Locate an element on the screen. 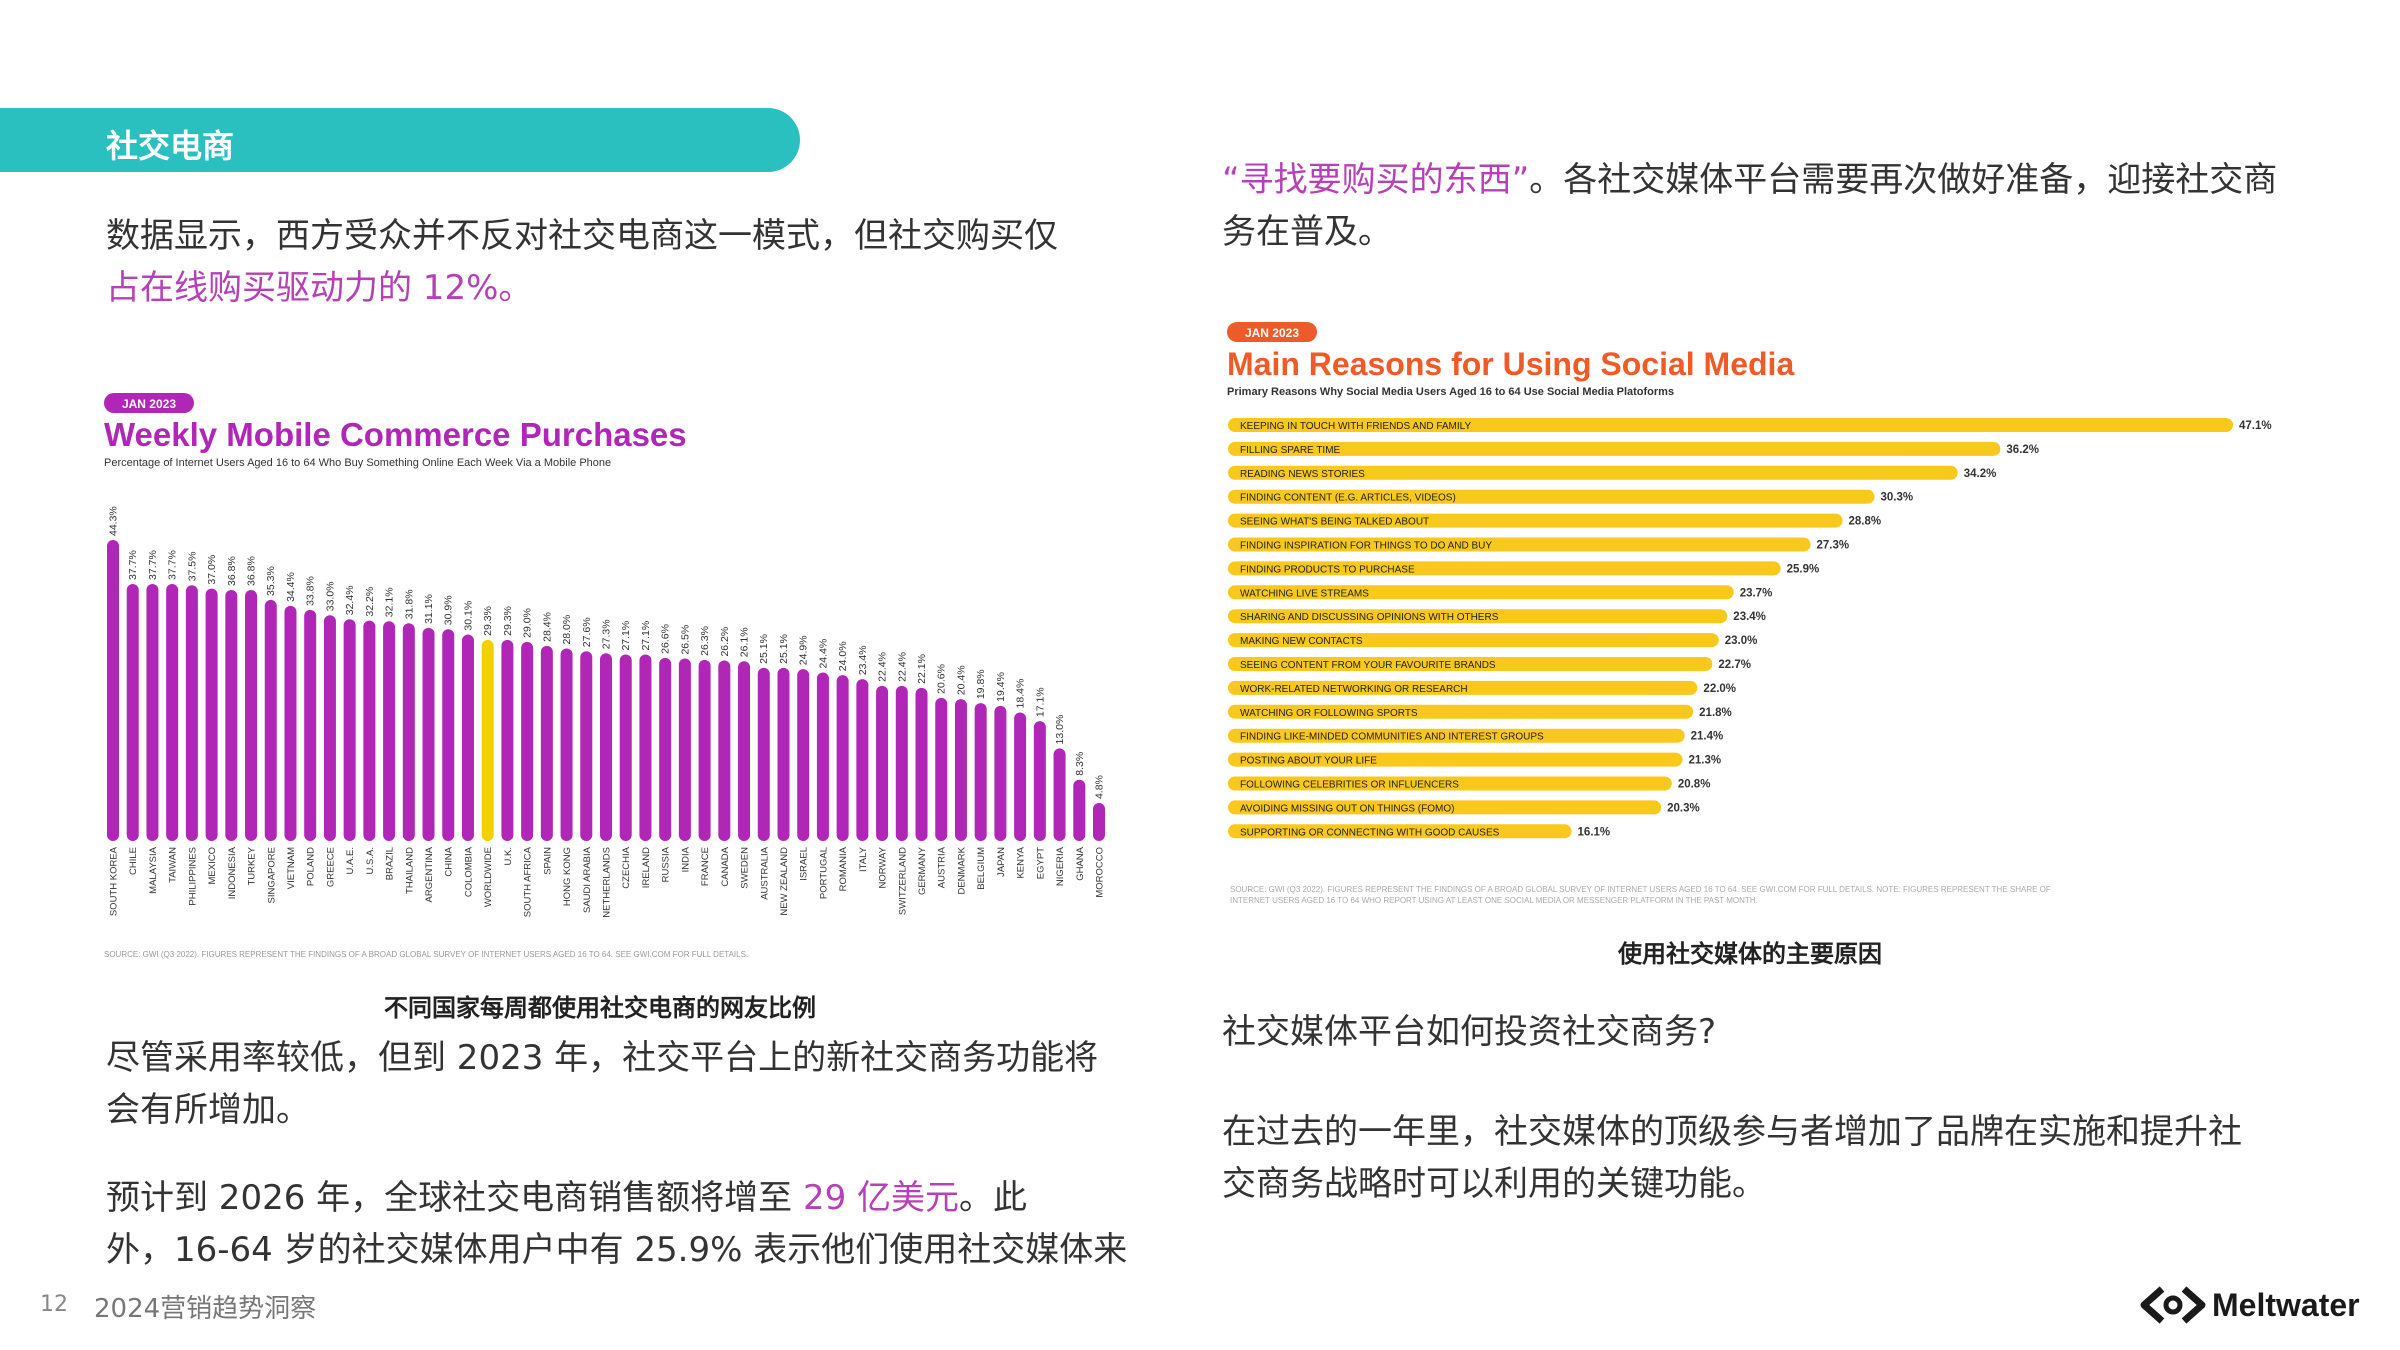  chart1-value-label: 26.2% is located at coordinates (725, 642).